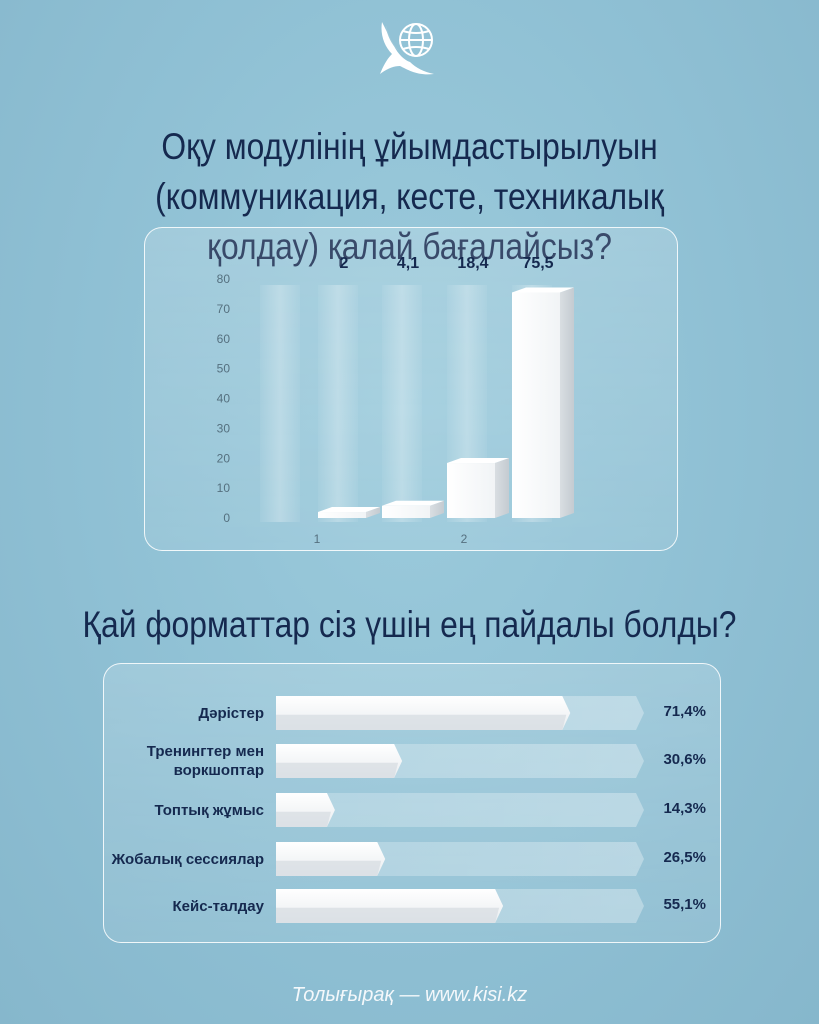  What do you see at coordinates (317, 539) in the screenshot?
I see `x-tick-label: 1` at bounding box center [317, 539].